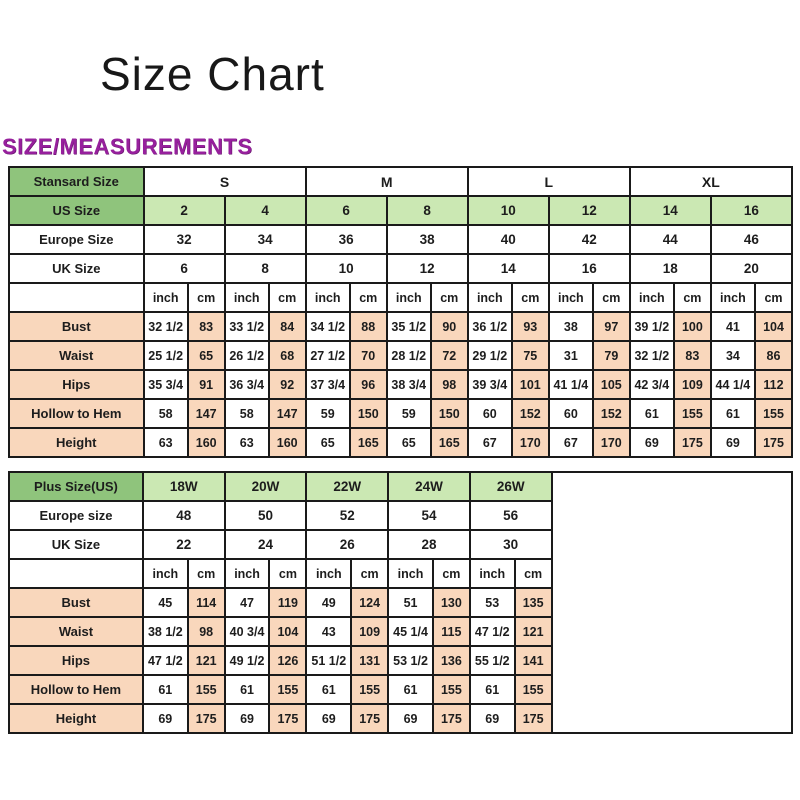 The height and width of the screenshot is (800, 800). I want to click on row-label: Europe Size, so click(76, 240).